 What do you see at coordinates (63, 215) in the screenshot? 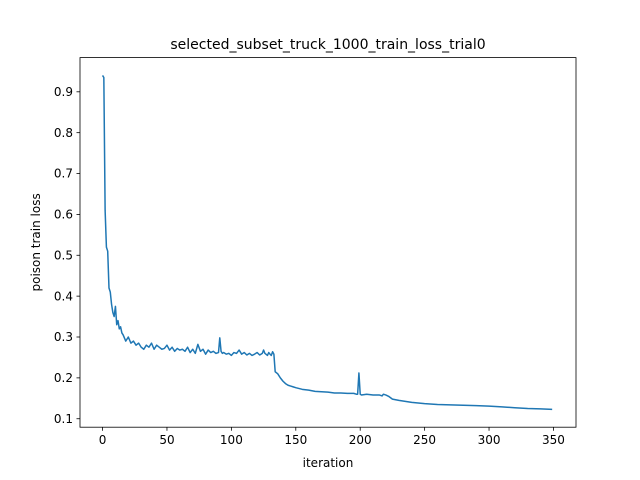
I see `y-tick-label: 0.6` at bounding box center [63, 215].